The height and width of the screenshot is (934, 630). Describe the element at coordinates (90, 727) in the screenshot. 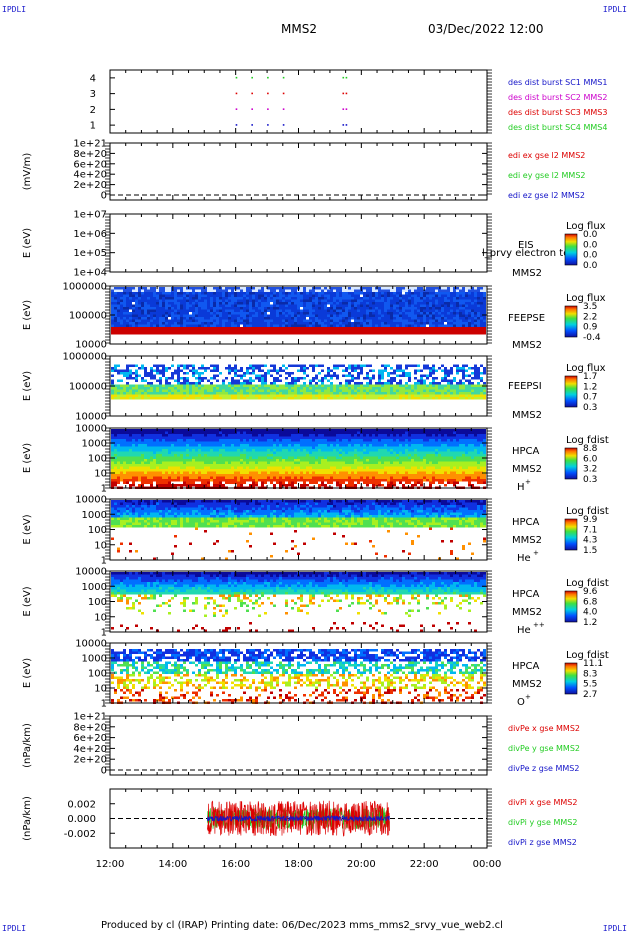

I see `divpe-y-tick-label: 8e+20` at that location.